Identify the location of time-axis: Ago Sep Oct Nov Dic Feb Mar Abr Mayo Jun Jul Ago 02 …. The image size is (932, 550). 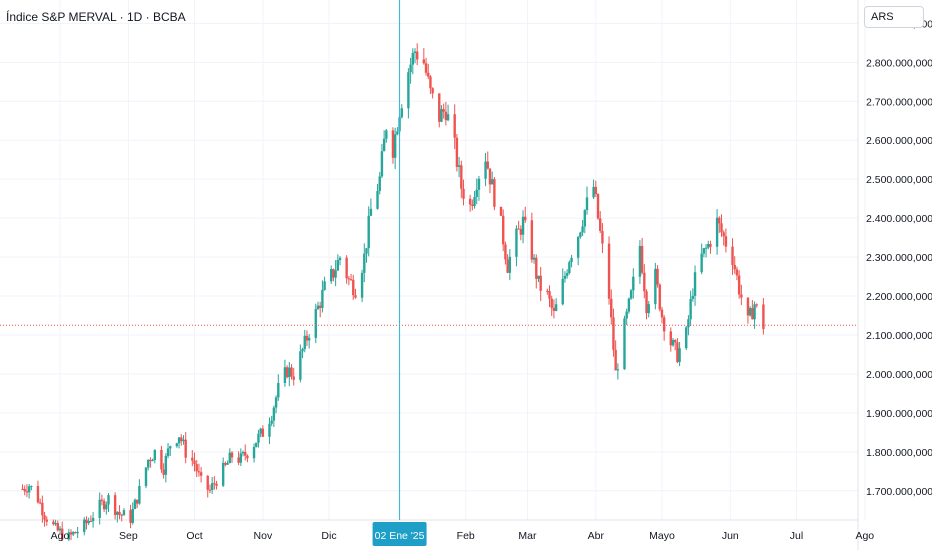
(463, 534).